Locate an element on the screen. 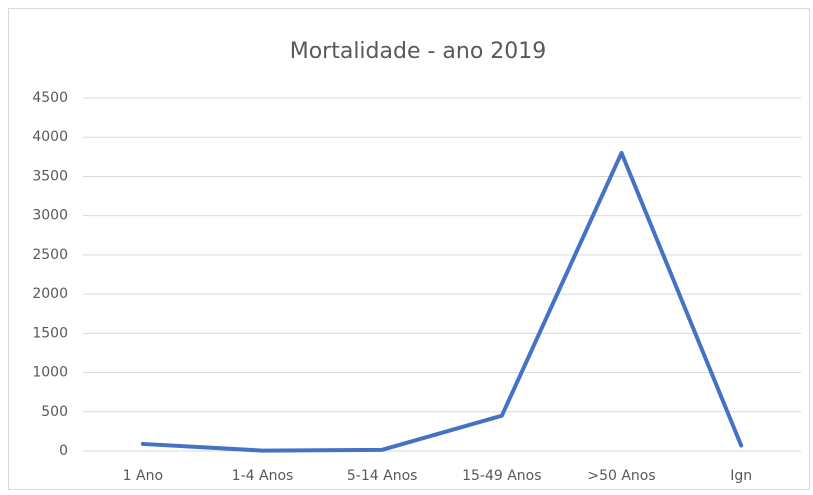 The image size is (813, 495). y-tick-label: 3000 is located at coordinates (50, 216).